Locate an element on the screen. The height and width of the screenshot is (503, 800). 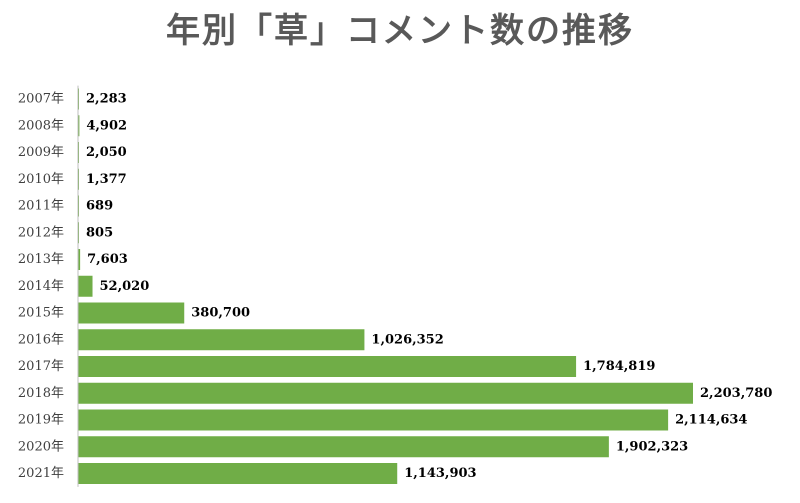
value-label: 2,283 is located at coordinates (106, 99).